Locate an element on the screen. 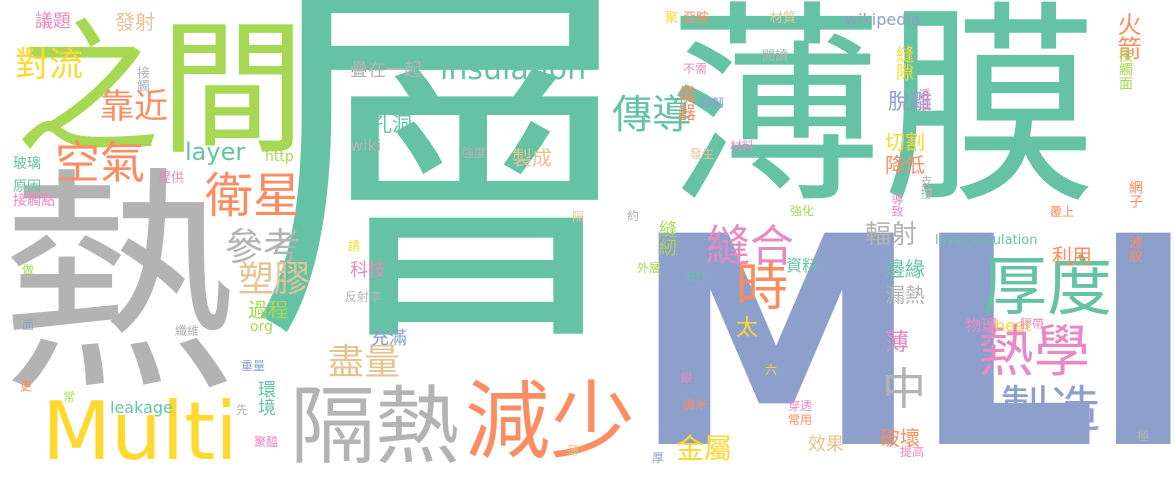 Image resolution: width=1175 pixels, height=482 pixels. word-gere: 隔熱 is located at coordinates (375, 427).